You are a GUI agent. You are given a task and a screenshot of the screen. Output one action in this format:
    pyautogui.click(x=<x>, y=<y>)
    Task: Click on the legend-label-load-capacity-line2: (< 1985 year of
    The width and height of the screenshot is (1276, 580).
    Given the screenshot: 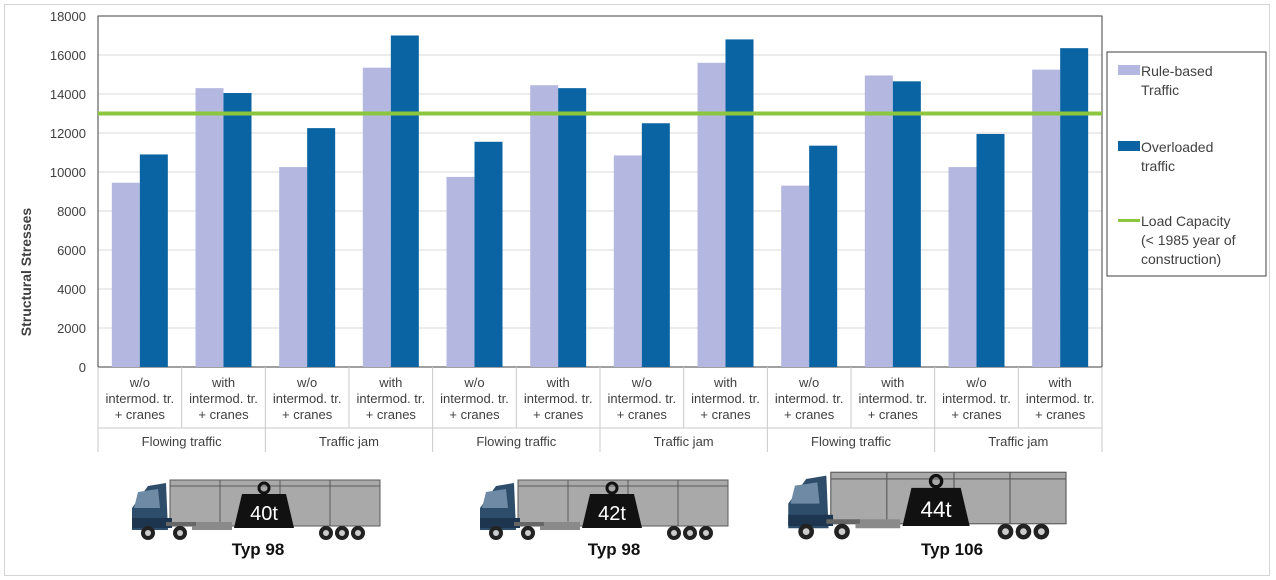 What is the action you would take?
    pyautogui.click(x=1188, y=240)
    